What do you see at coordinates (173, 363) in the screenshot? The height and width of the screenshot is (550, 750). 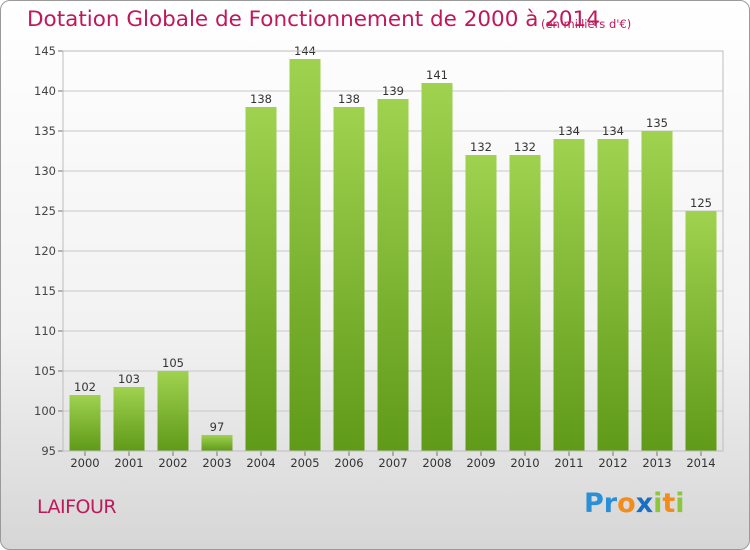 I see `data-label: 105` at bounding box center [173, 363].